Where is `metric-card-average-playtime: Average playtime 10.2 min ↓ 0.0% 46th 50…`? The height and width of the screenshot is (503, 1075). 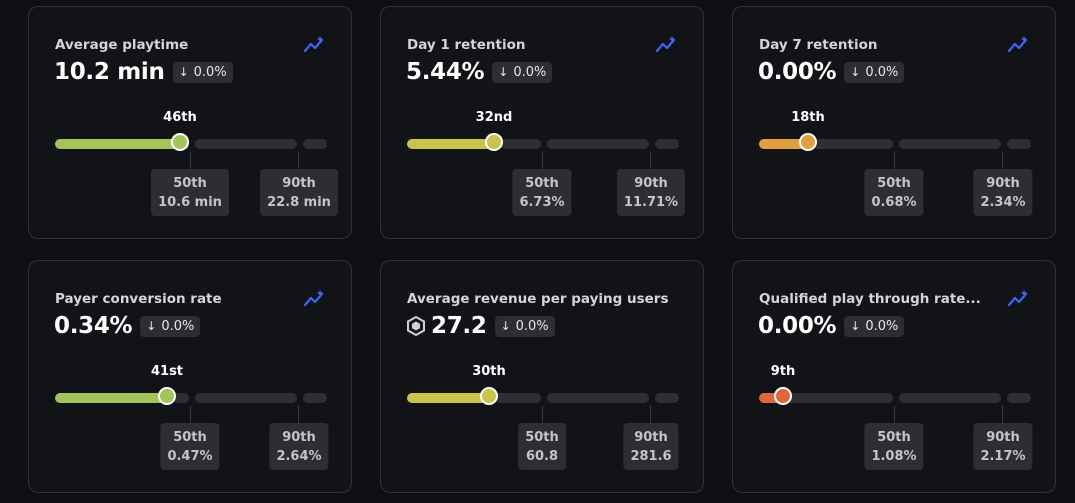
metric-card-average-playtime: Average playtime 10.2 min ↓ 0.0% 46th 50… is located at coordinates (190, 122).